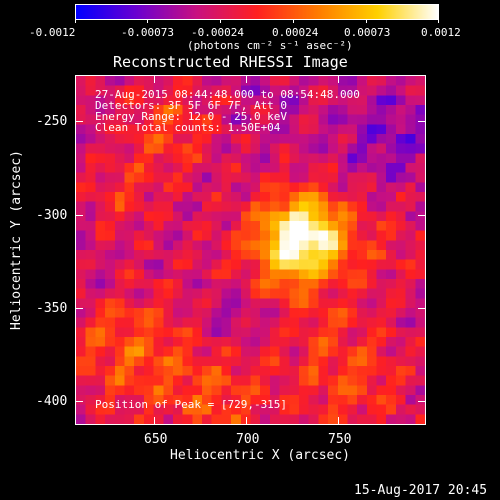 Image resolution: width=500 pixels, height=500 pixels. Describe the element at coordinates (260, 455) in the screenshot. I see `x-axis-title: Heliocentric X (arcsec)` at that location.